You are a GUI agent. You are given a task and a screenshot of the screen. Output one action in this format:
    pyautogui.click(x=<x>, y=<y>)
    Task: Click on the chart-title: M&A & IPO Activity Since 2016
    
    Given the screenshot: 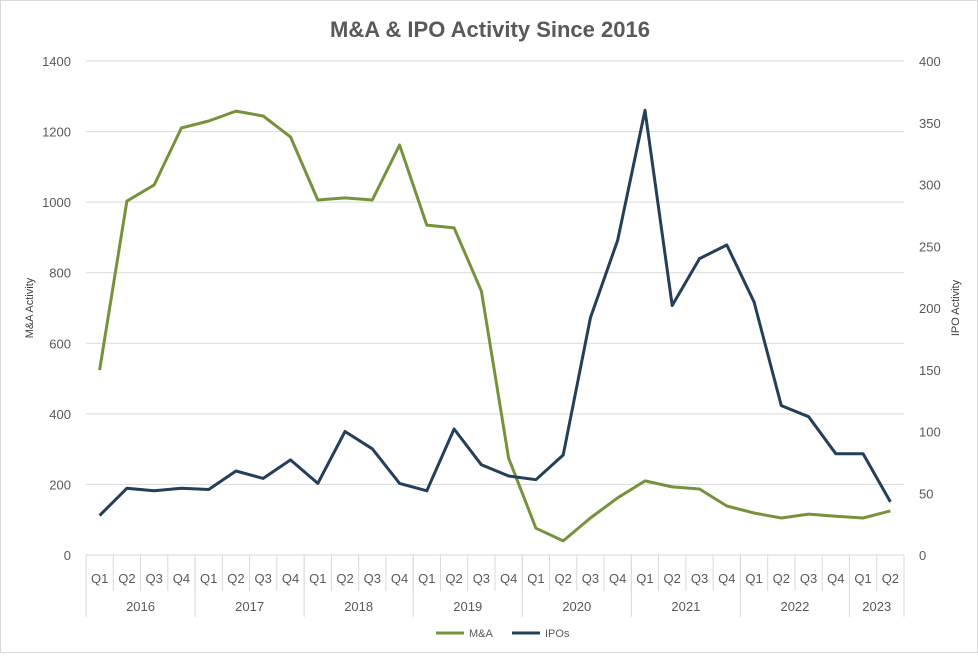 What is the action you would take?
    pyautogui.click(x=490, y=29)
    